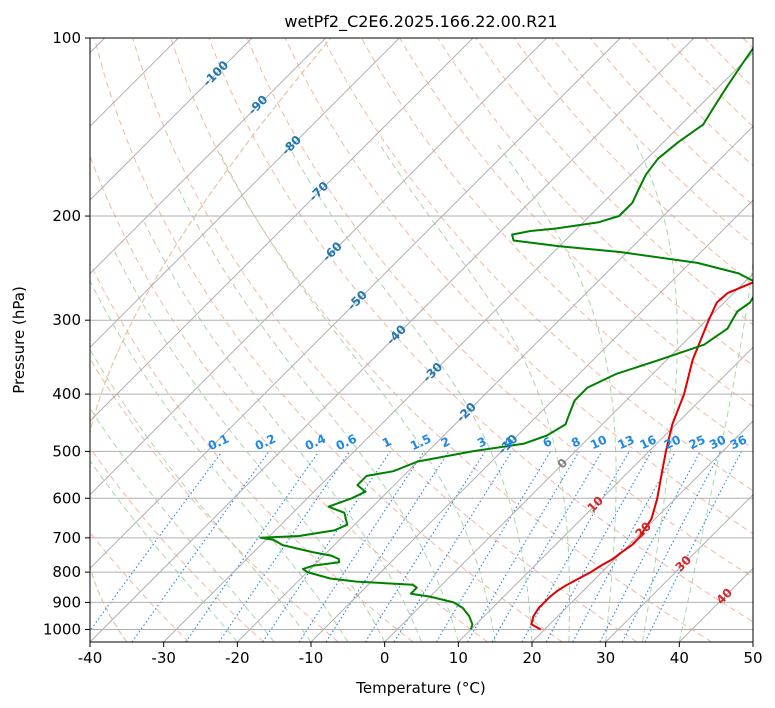 Image resolution: width=775 pixels, height=708 pixels. I want to click on y-tick-label: 200, so click(66, 216).